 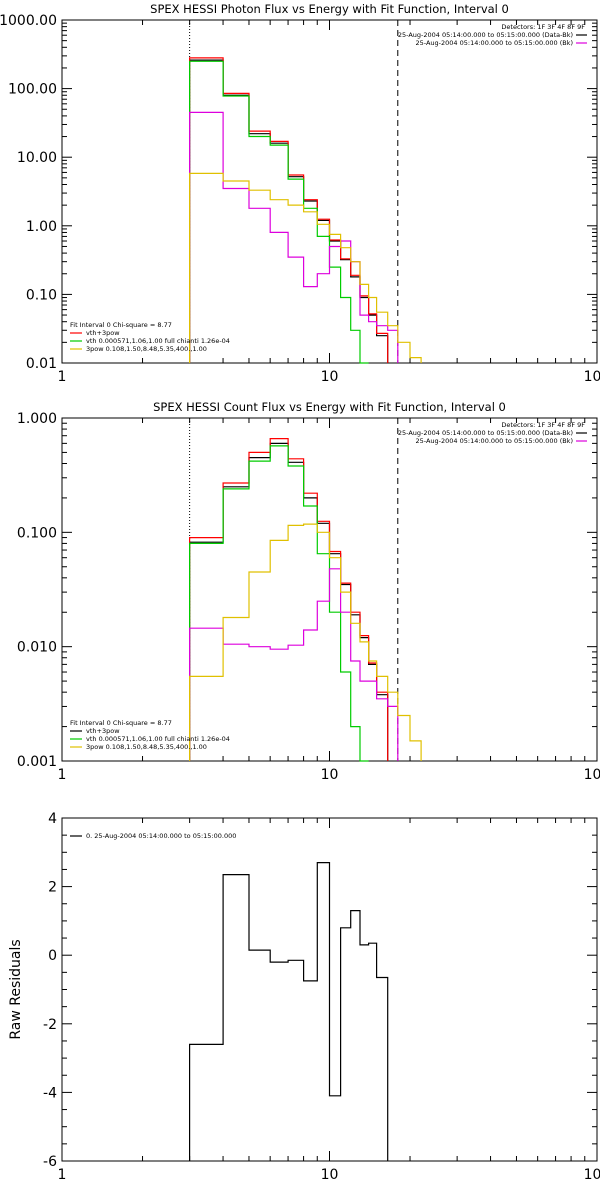 I want to click on y-tick-label: 4, so click(x=52, y=819).